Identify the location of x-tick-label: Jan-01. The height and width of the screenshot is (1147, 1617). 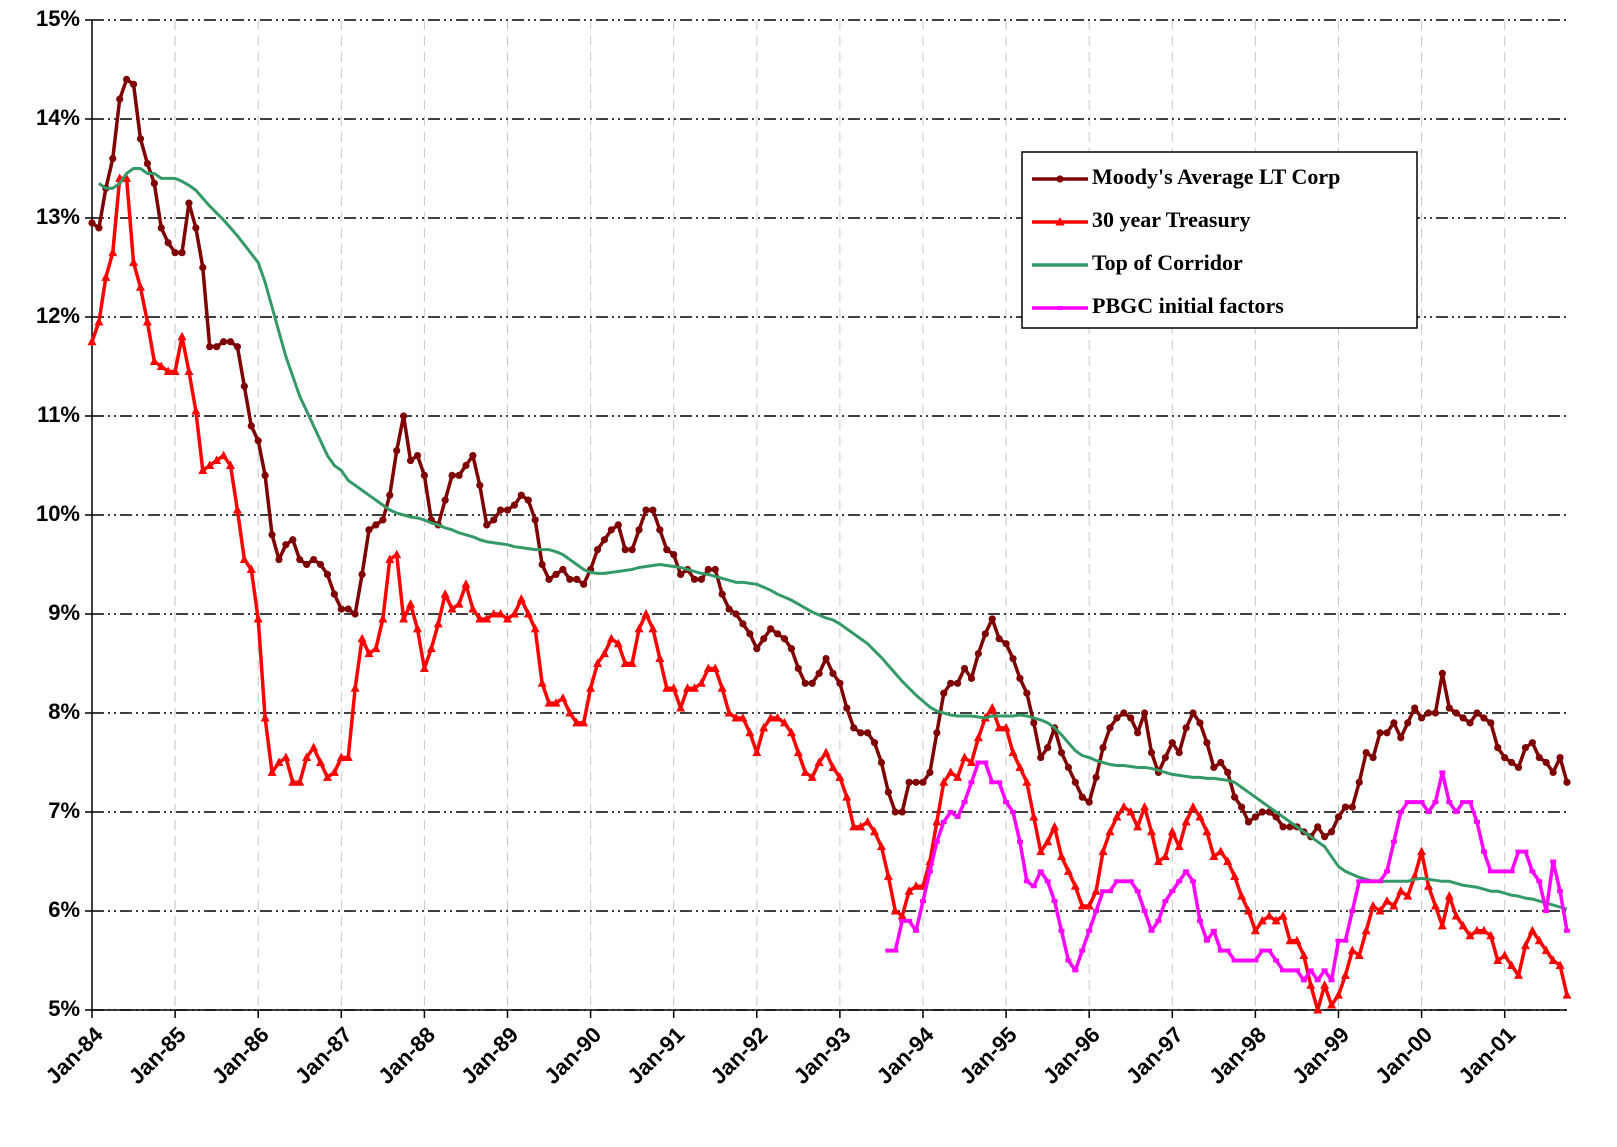
(1486, 1055).